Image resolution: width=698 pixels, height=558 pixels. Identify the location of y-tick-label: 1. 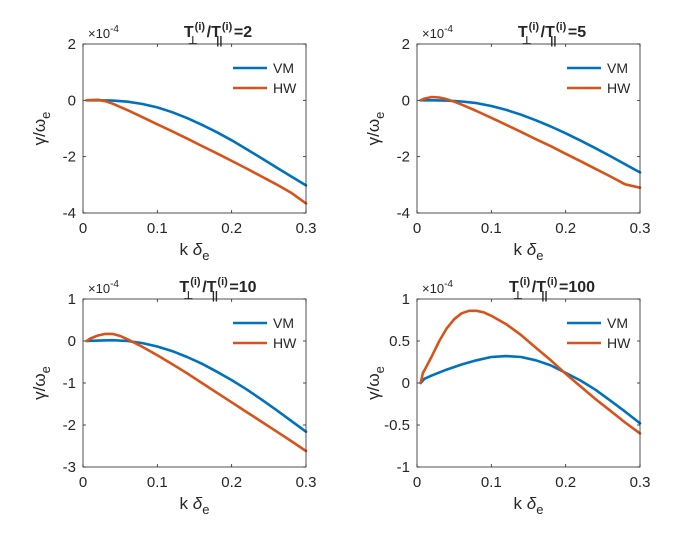
(406, 299).